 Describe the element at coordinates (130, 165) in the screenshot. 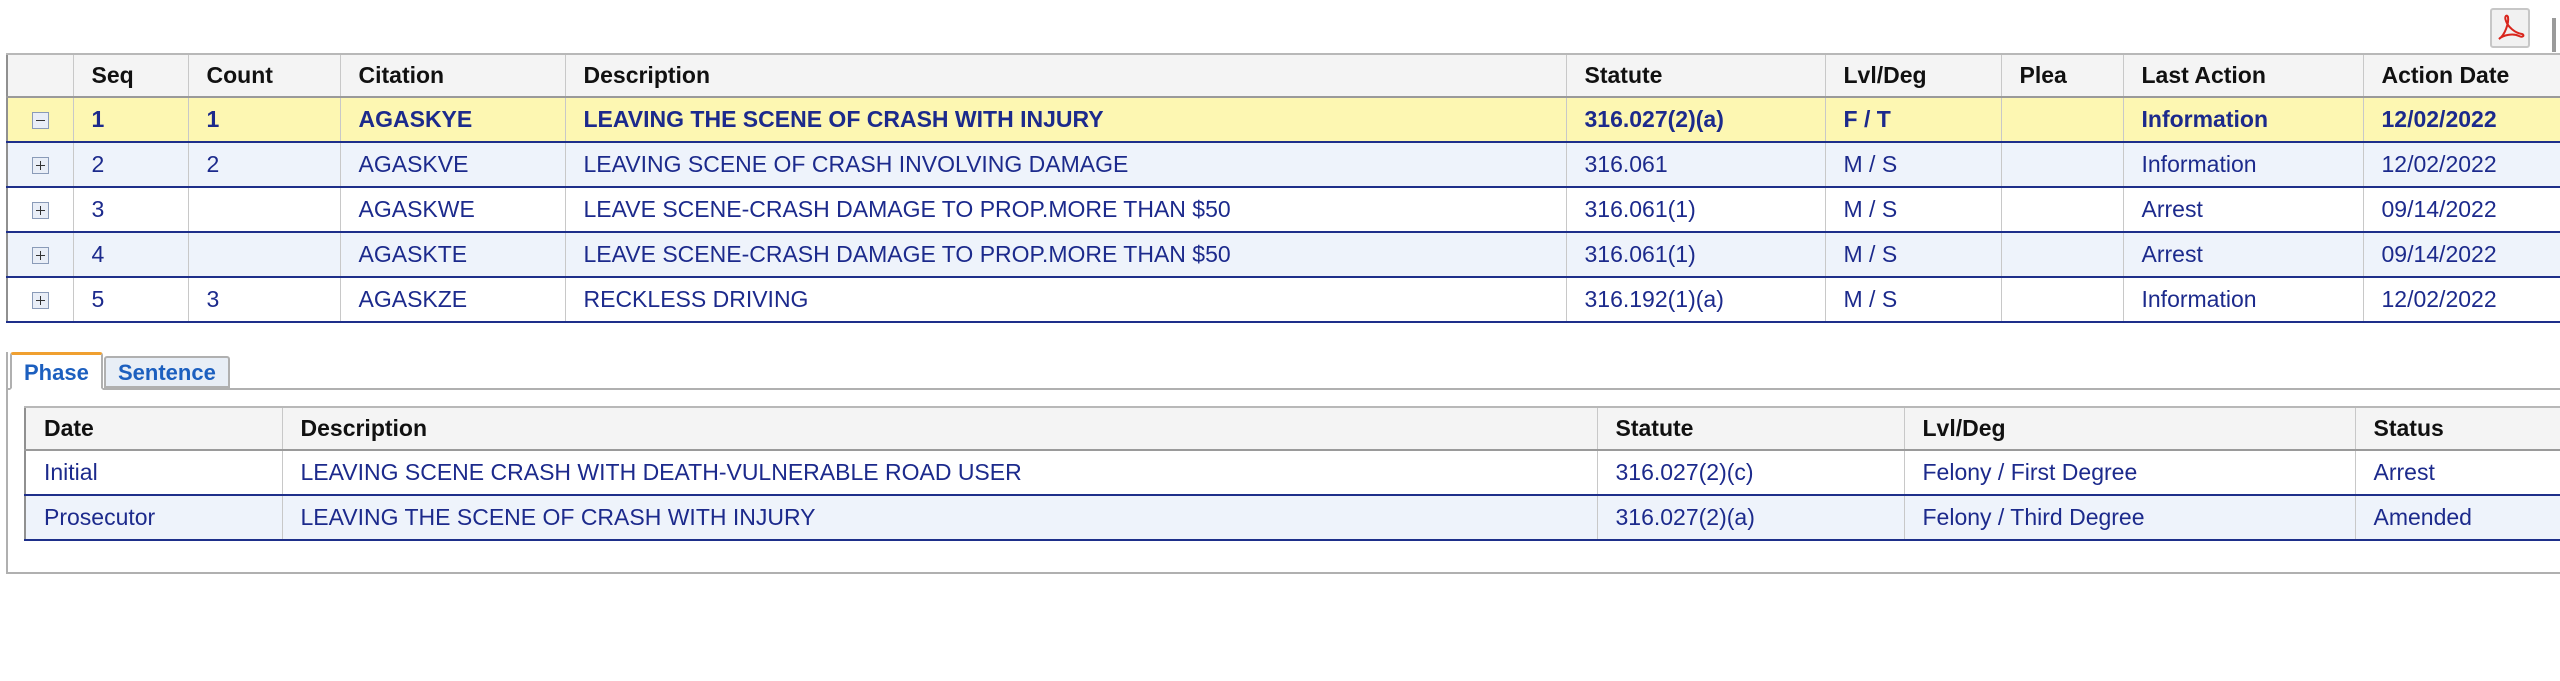

I see `seq-cell: 2` at that location.